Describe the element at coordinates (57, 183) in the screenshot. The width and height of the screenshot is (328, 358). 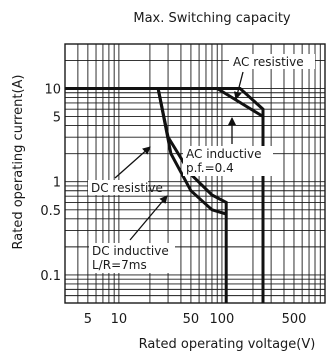
I see `y-tick-label: 1` at that location.